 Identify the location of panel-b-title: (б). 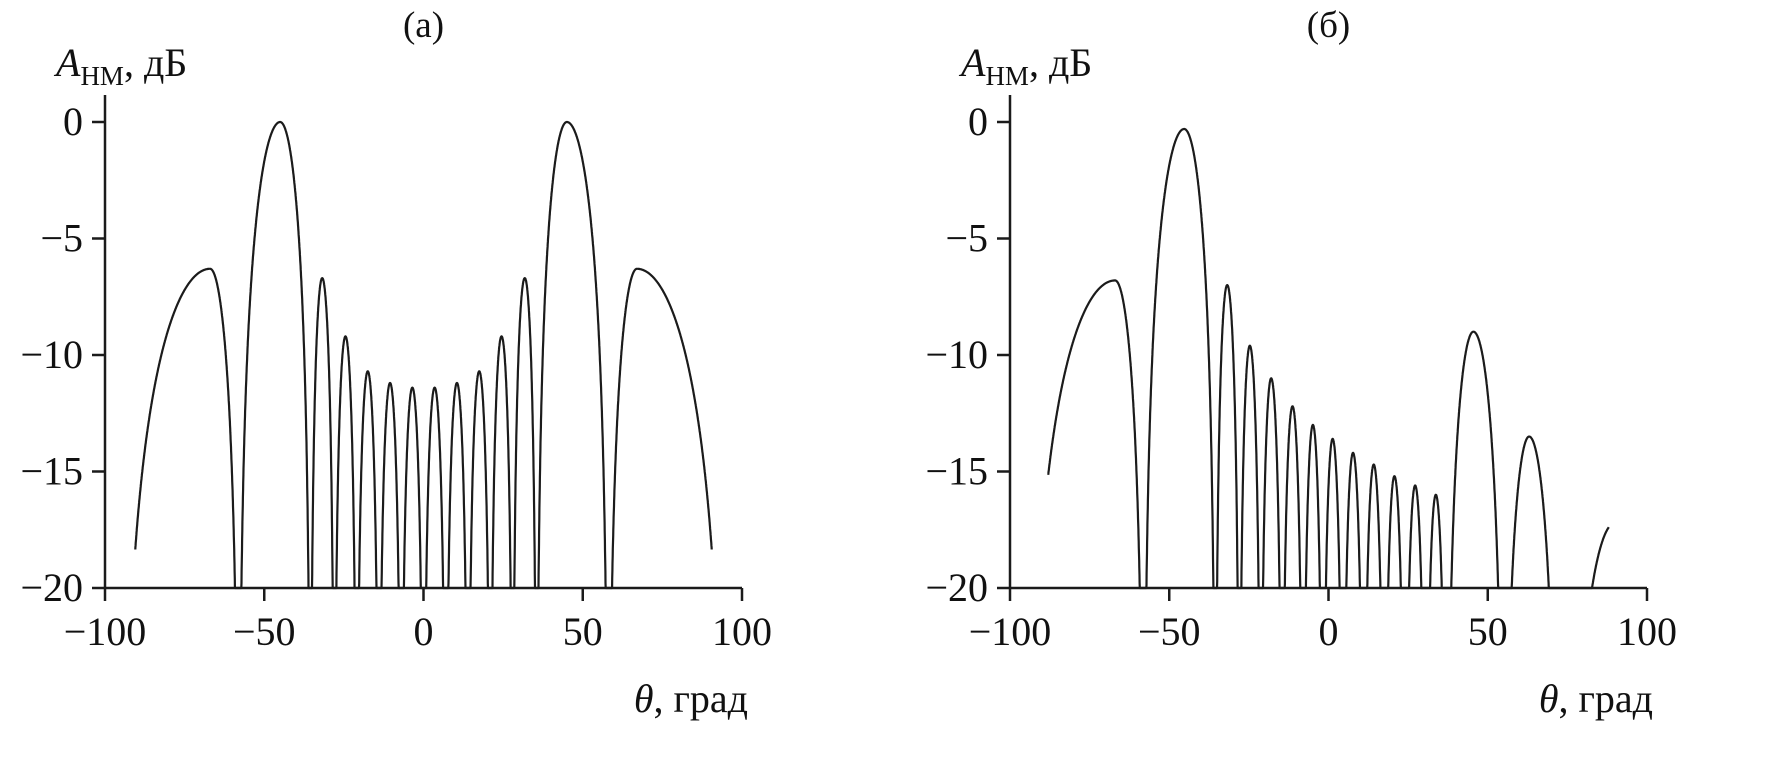
(1328, 25).